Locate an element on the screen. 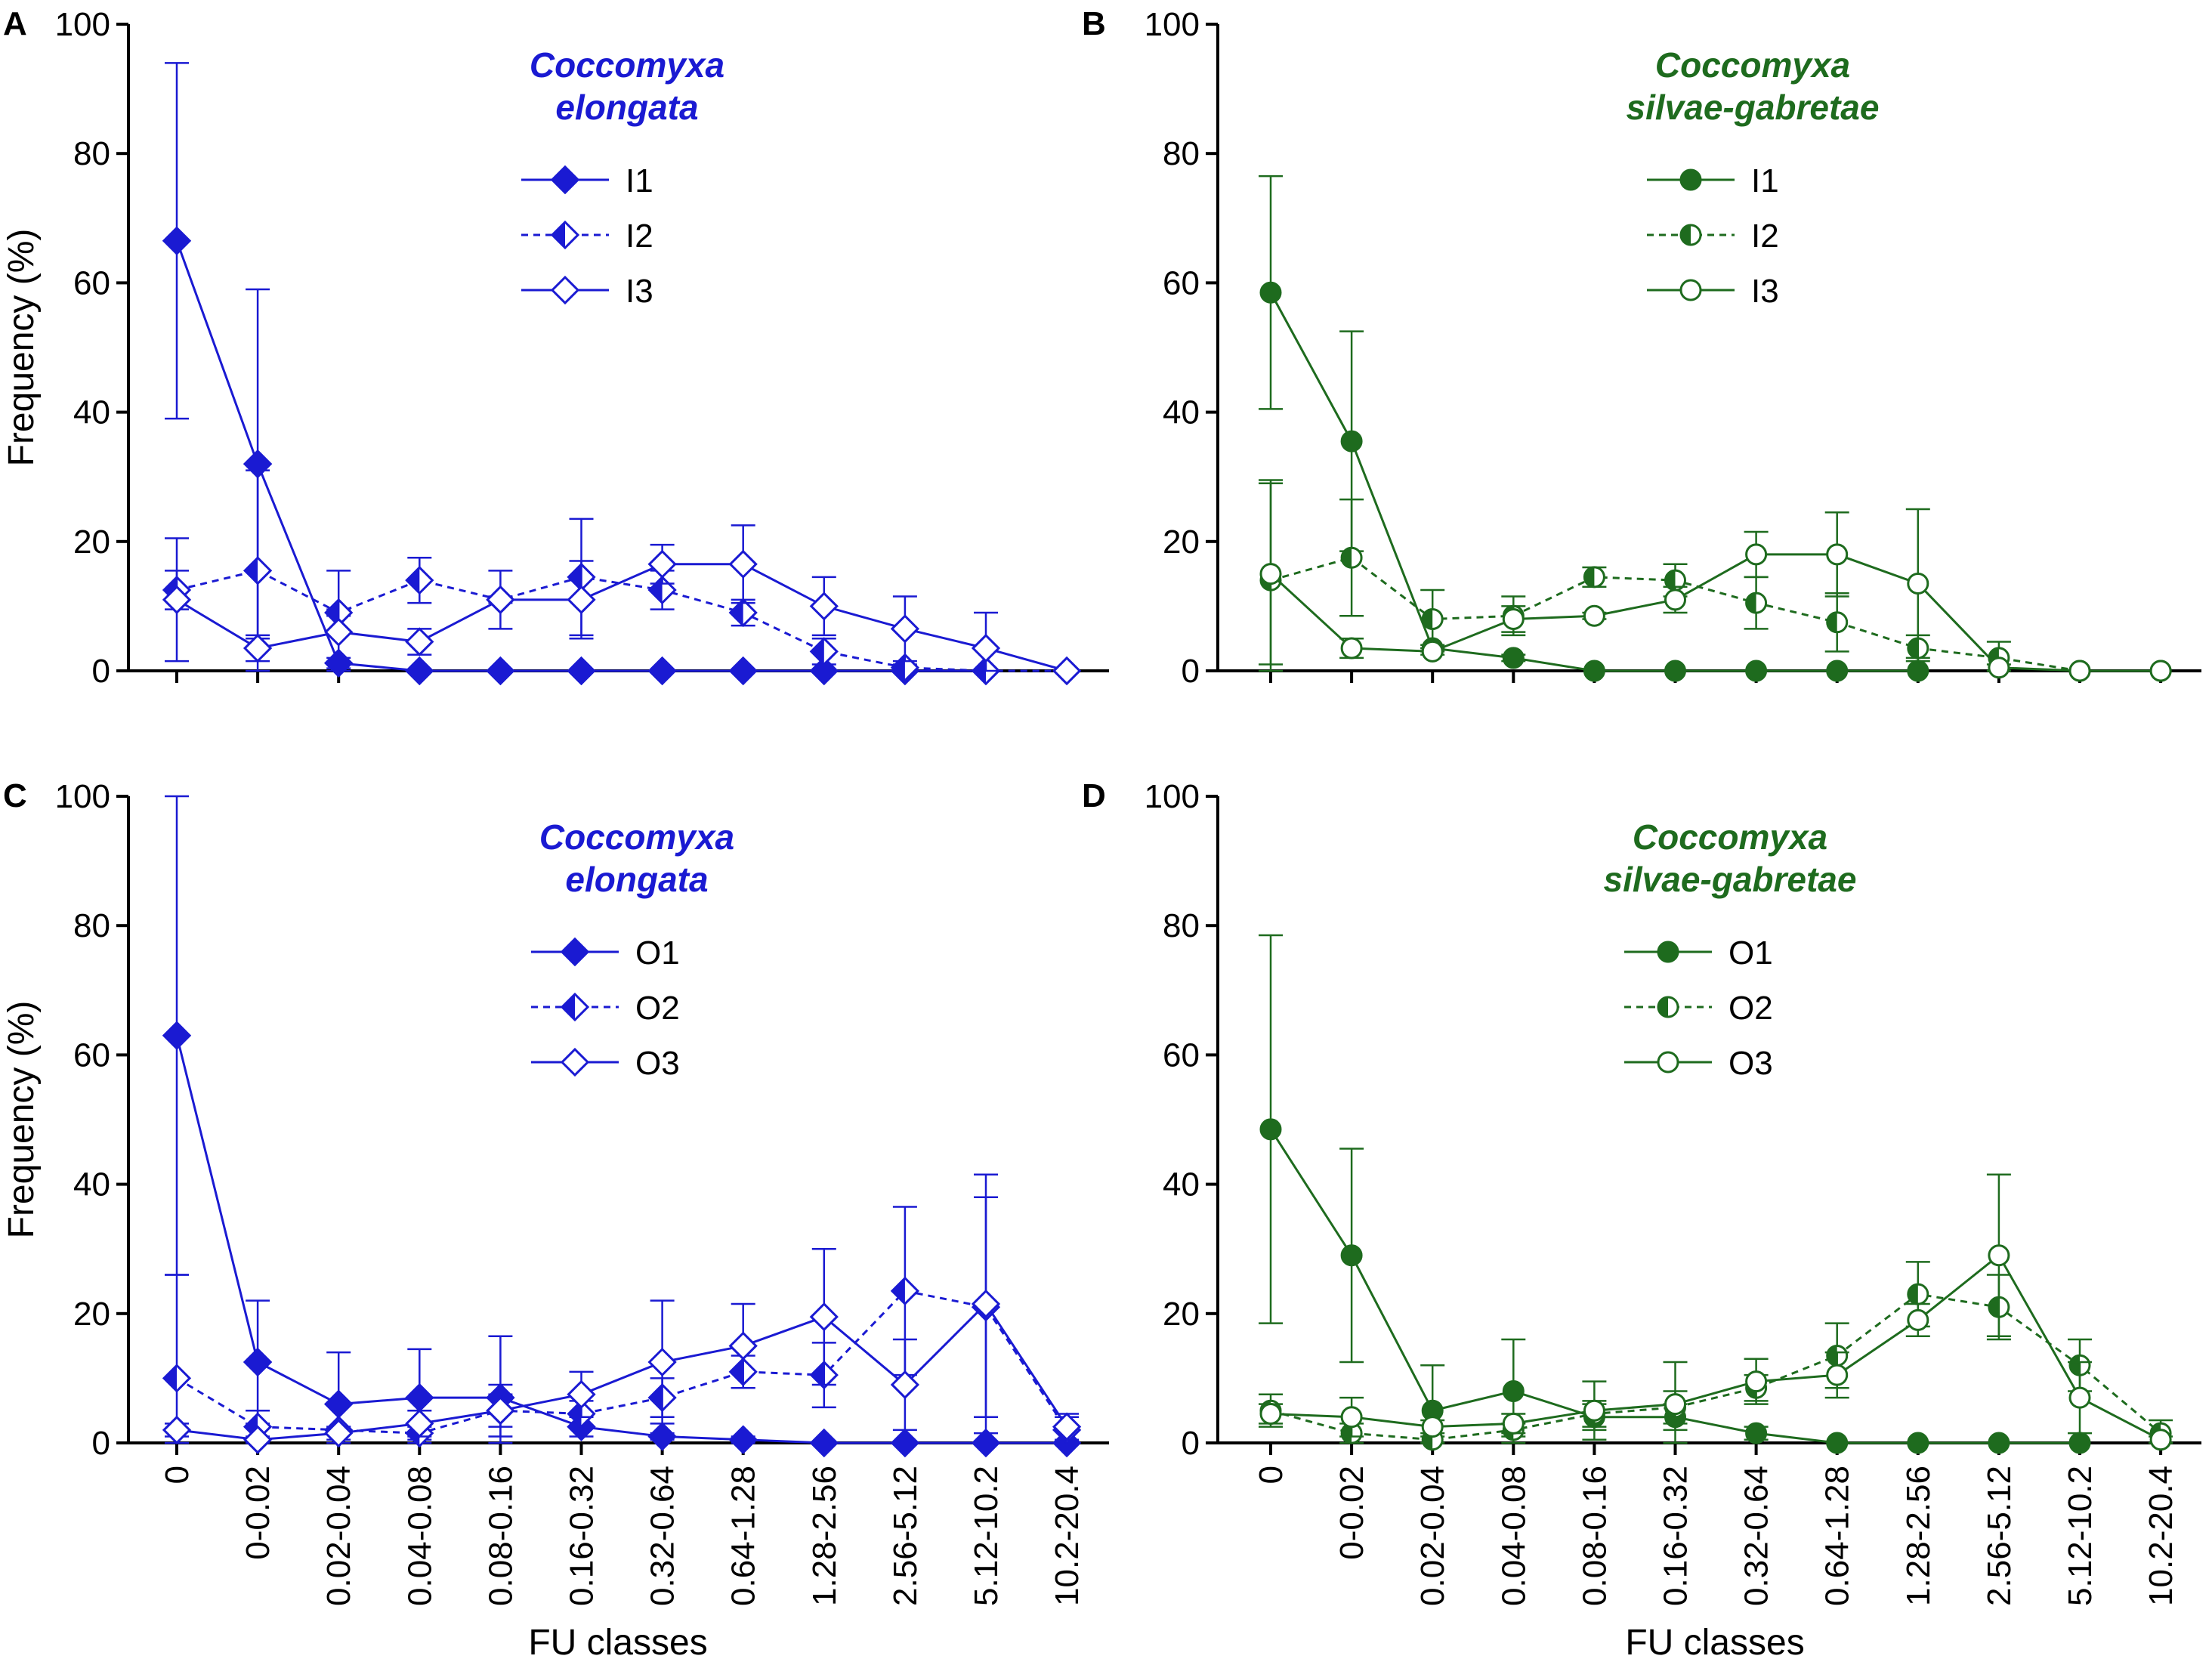  series-O2 is located at coordinates (622, 1322).